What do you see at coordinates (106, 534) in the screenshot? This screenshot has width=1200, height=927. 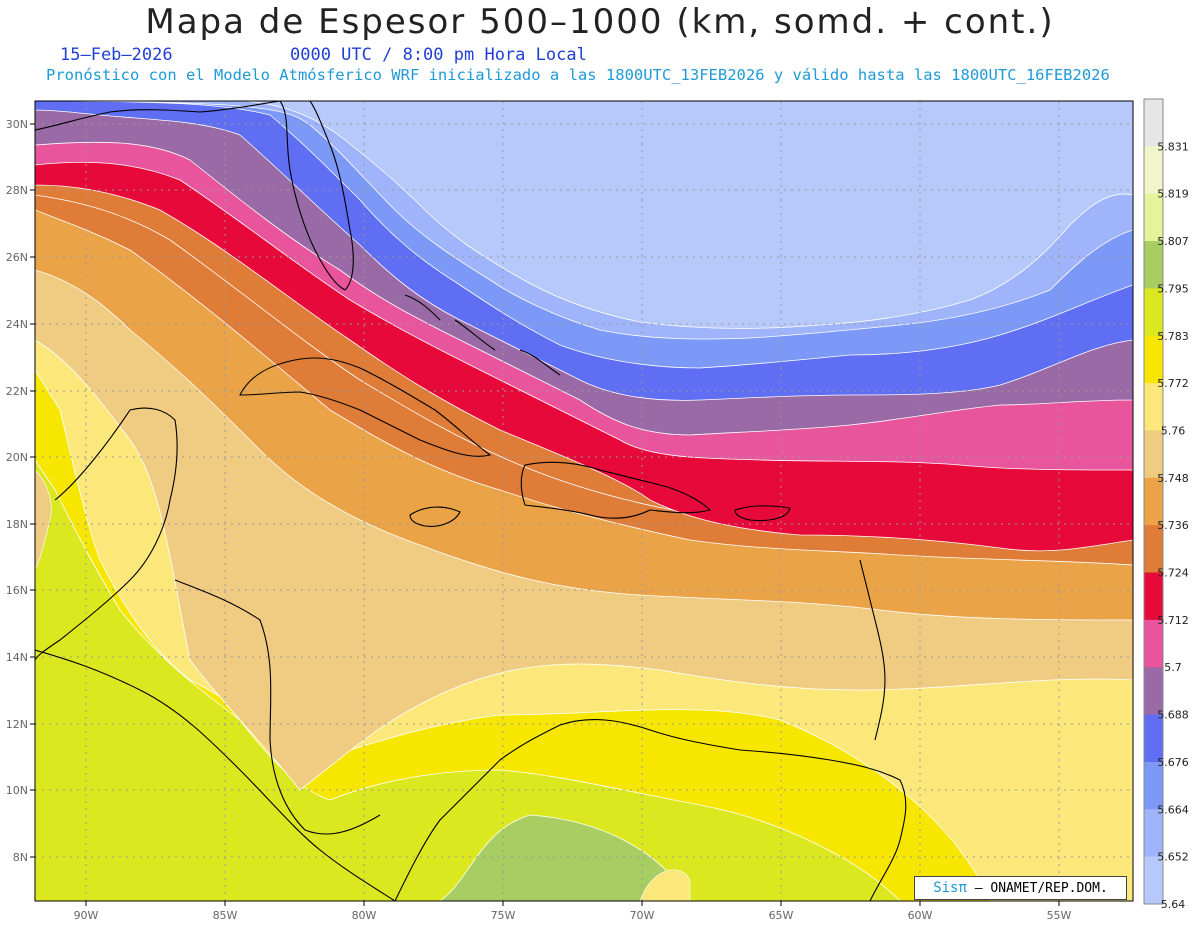 I see `coast-yucatan` at bounding box center [106, 534].